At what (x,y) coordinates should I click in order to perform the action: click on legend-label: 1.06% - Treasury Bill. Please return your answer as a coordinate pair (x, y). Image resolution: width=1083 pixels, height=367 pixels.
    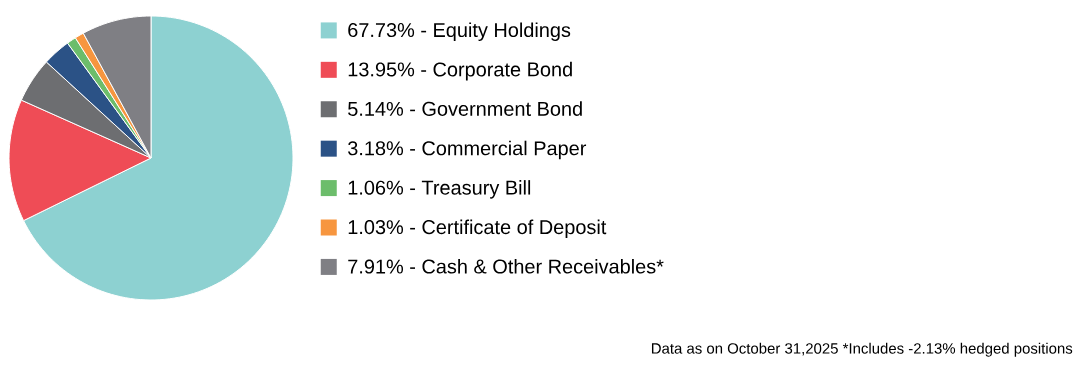
    Looking at the image, I should click on (439, 189).